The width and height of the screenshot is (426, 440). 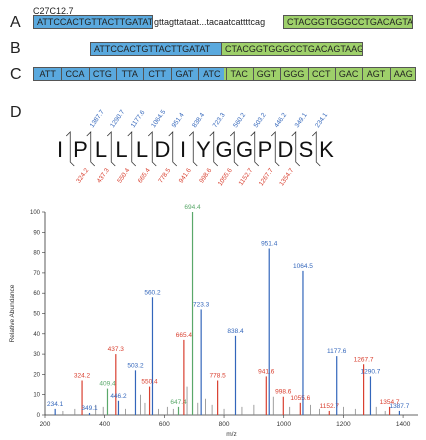 I want to click on peak-label: 409.4, so click(x=107, y=384).